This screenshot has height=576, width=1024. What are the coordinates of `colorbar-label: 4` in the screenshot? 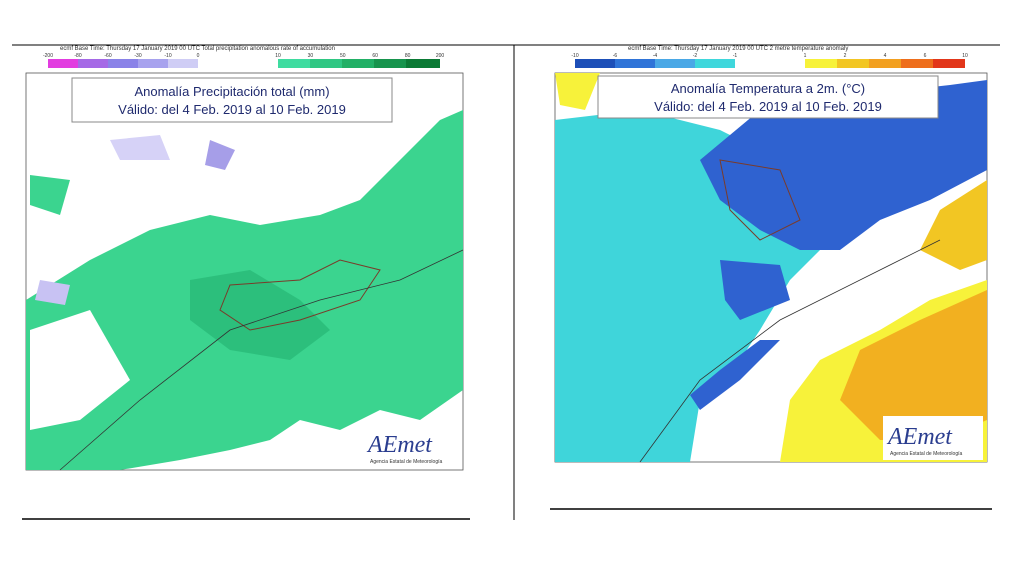 It's located at (885, 56).